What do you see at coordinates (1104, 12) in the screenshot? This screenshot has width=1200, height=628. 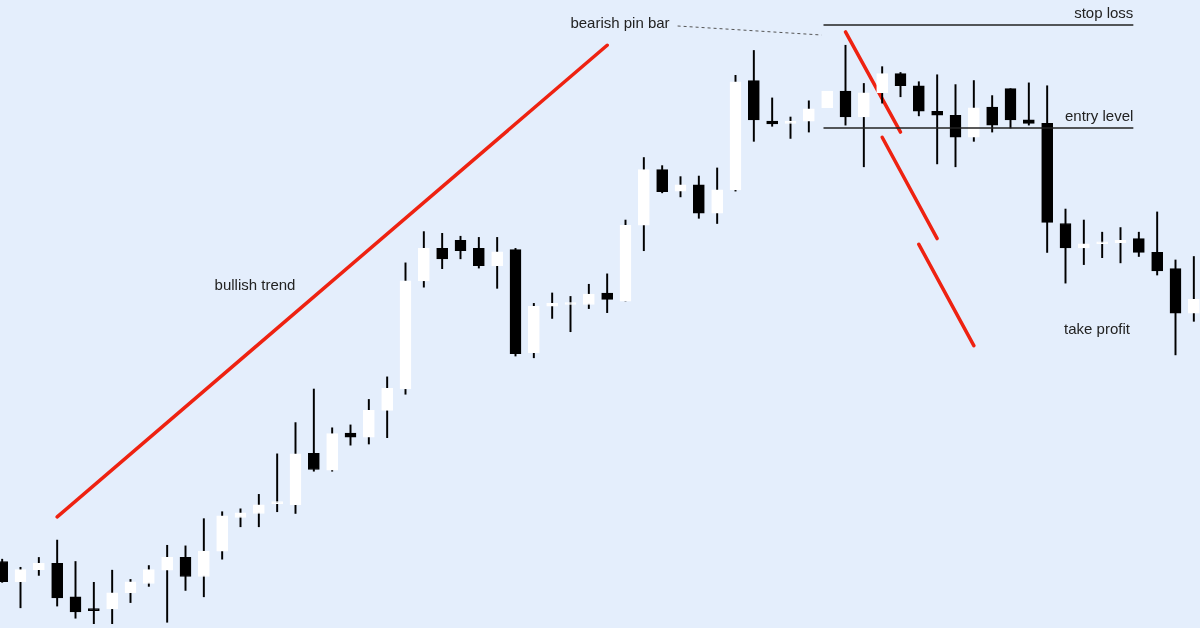 I see `ref-line-label: stop loss` at bounding box center [1104, 12].